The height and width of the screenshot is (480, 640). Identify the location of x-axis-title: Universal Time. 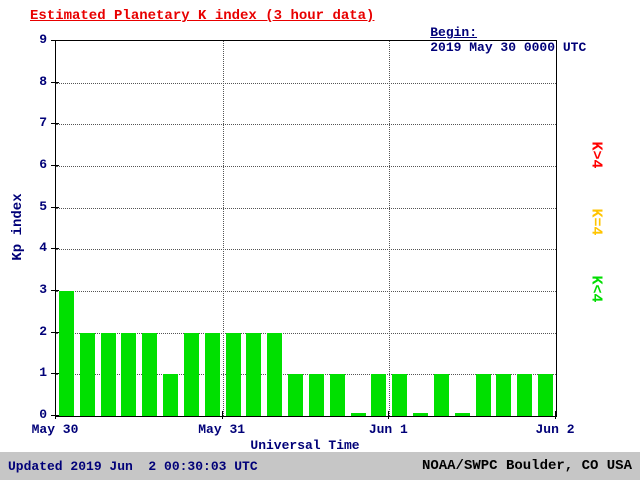
(305, 445).